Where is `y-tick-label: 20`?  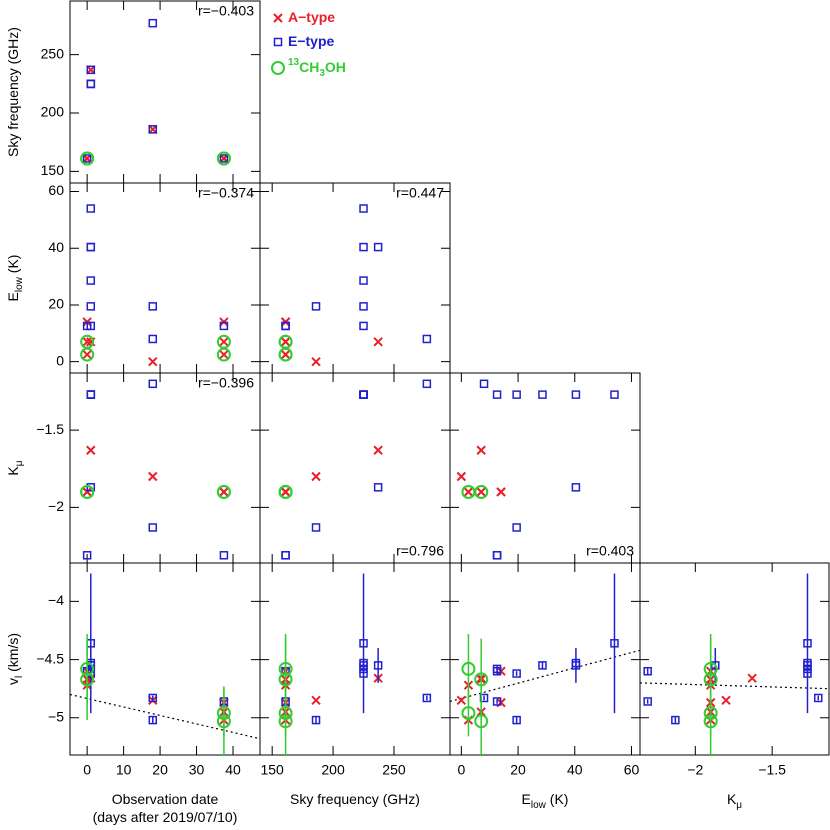
y-tick-label: 20 is located at coordinates (56, 304).